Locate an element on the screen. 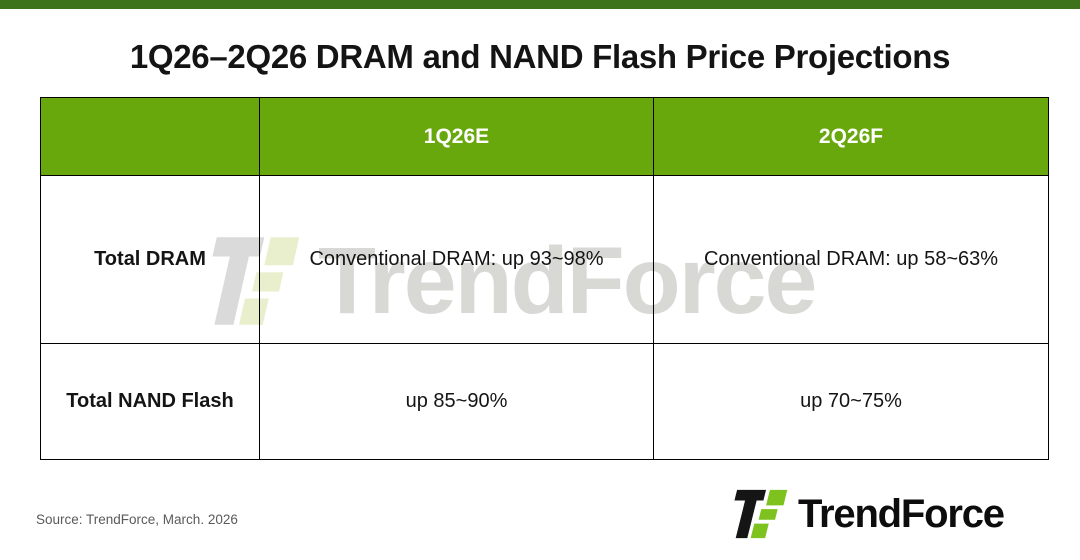  header-cell-2q26f: 2Q26F is located at coordinates (851, 136).